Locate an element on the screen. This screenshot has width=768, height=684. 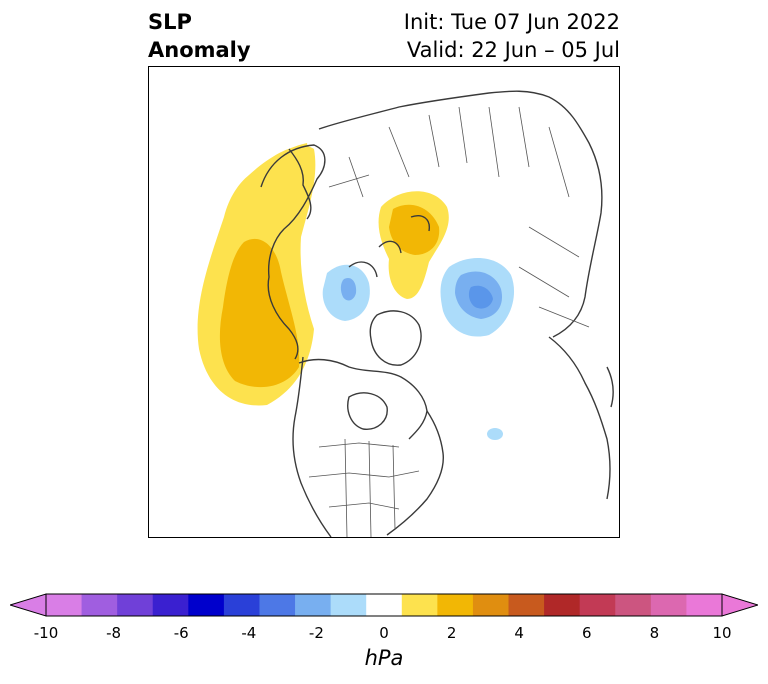
scandinavia-coast is located at coordinates (300, 184).